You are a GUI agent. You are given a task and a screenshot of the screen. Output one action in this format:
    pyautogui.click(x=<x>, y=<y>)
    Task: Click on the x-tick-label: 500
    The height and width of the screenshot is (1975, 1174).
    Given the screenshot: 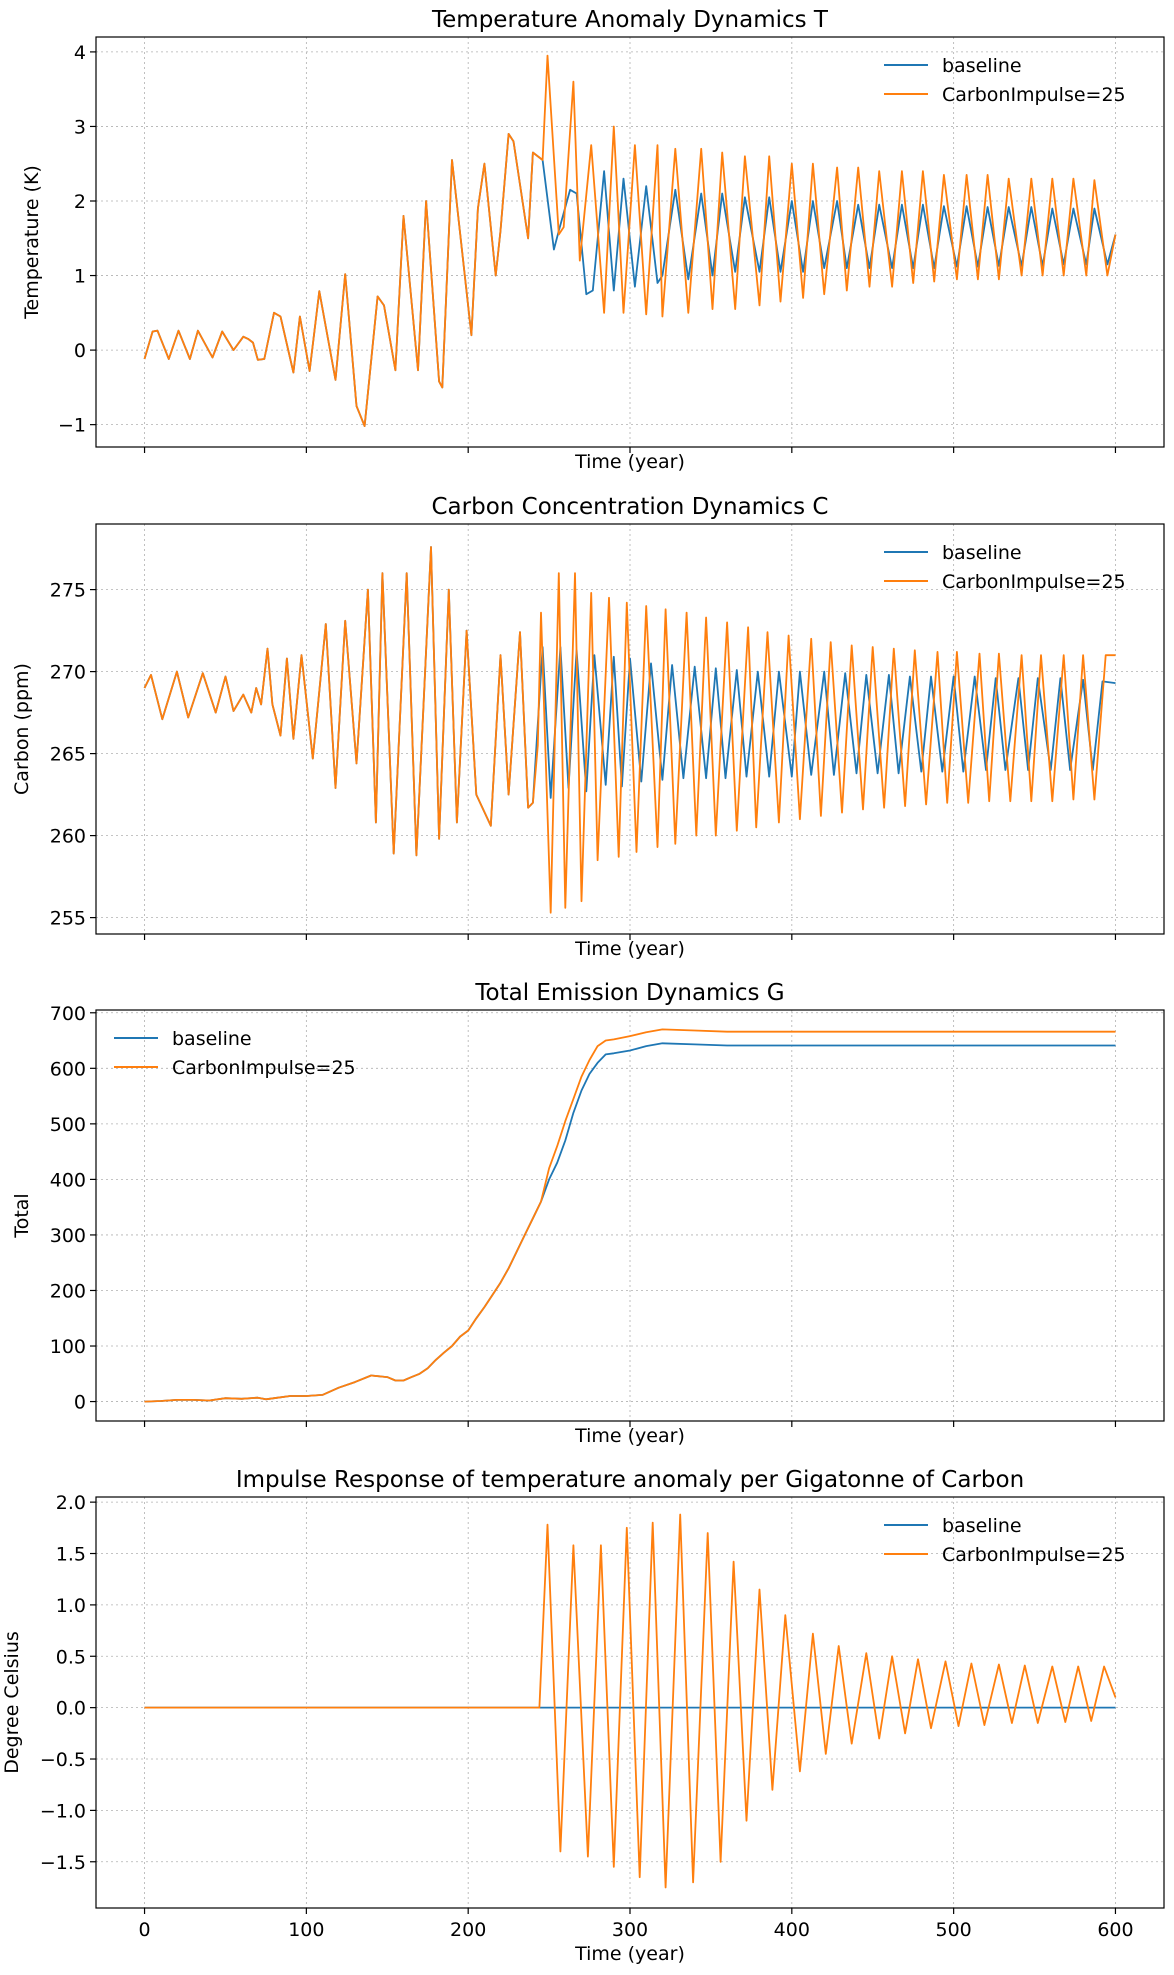 What is the action you would take?
    pyautogui.click(x=954, y=1930)
    